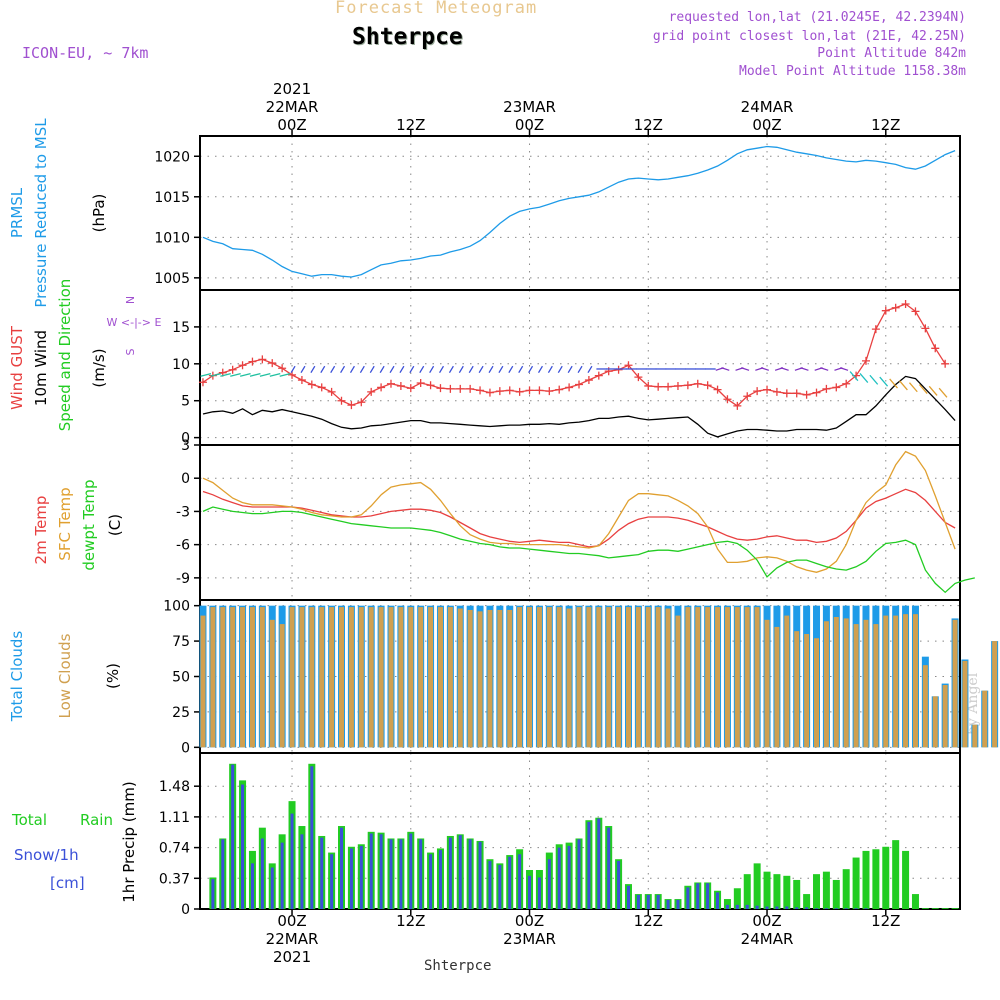 This screenshot has height=1000, width=1000. Describe the element at coordinates (579, 406) in the screenshot. I see `wind-speed-line` at that location.